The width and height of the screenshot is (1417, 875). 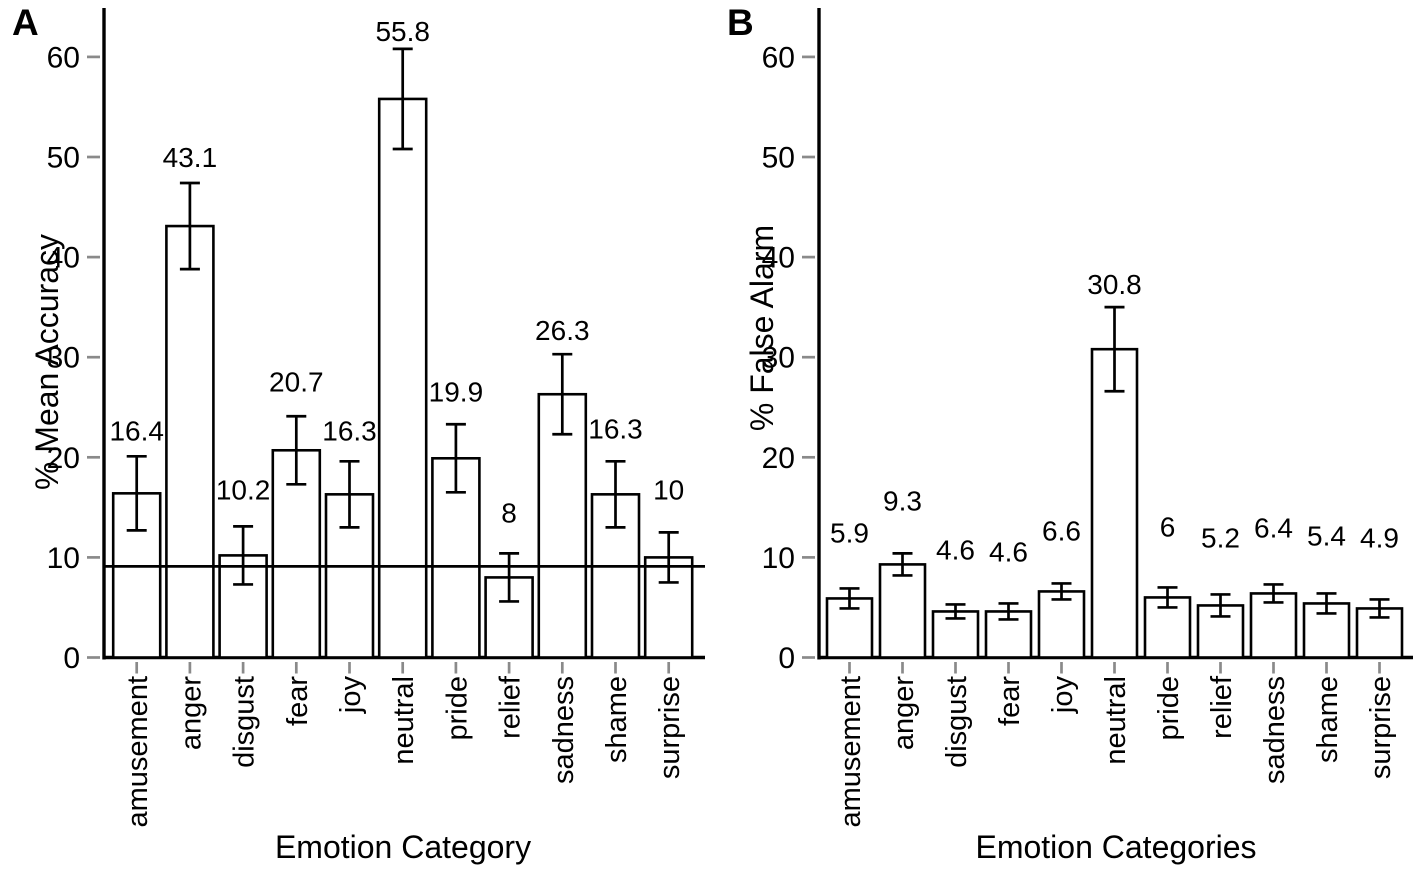 I want to click on value-label-anger: 9.3, so click(x=902, y=500).